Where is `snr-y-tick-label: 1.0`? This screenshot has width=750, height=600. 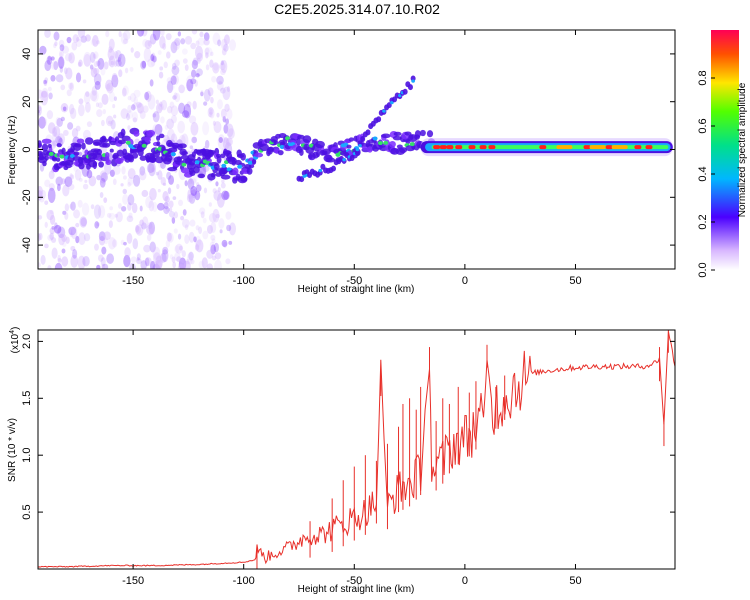
snr-y-tick-label: 1.0 is located at coordinates (27, 455).